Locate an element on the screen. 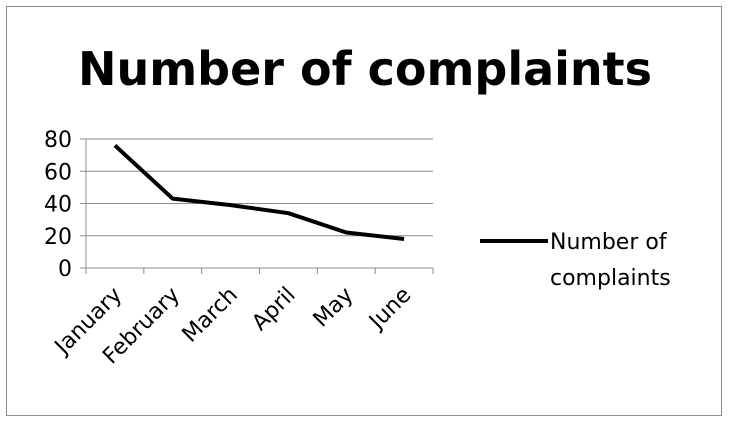 The height and width of the screenshot is (425, 730). y-tick-label-20: 20 is located at coordinates (58, 237).